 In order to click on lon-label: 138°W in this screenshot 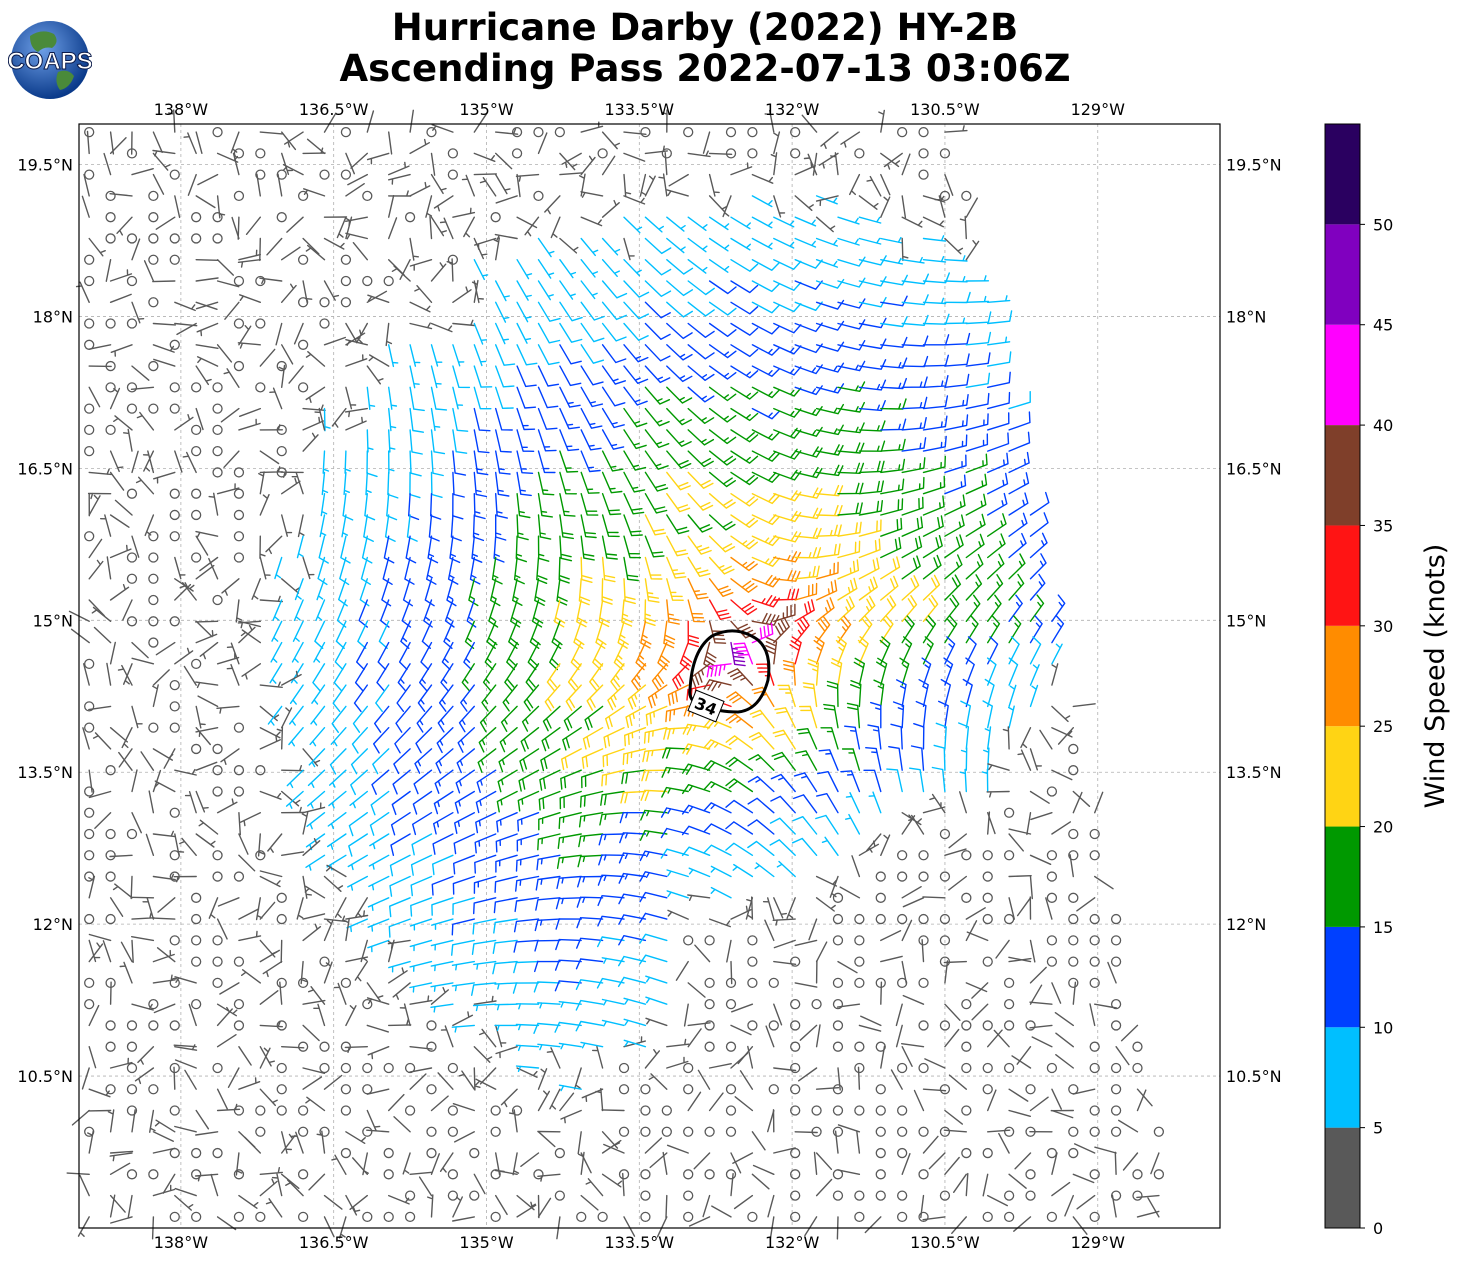, I will do `click(181, 1242)`.